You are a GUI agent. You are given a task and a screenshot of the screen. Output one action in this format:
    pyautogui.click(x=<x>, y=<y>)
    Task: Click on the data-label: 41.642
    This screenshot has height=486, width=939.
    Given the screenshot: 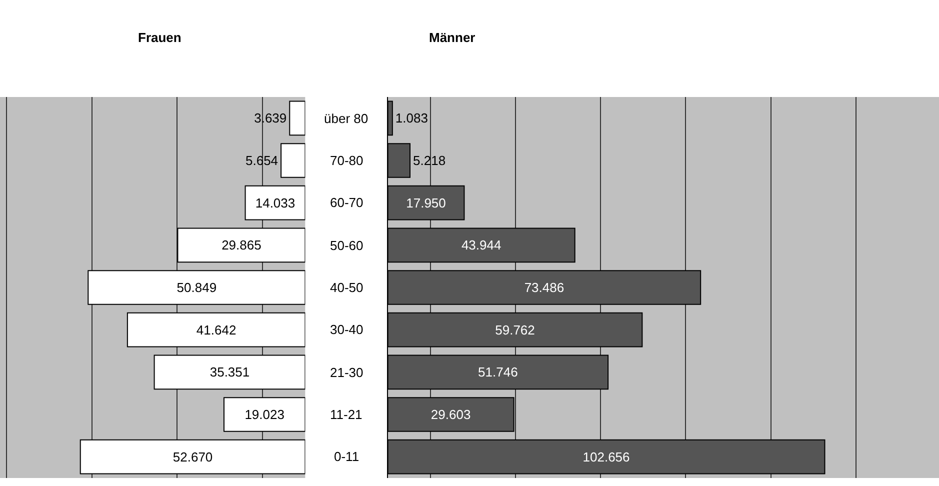 What is the action you would take?
    pyautogui.click(x=216, y=330)
    